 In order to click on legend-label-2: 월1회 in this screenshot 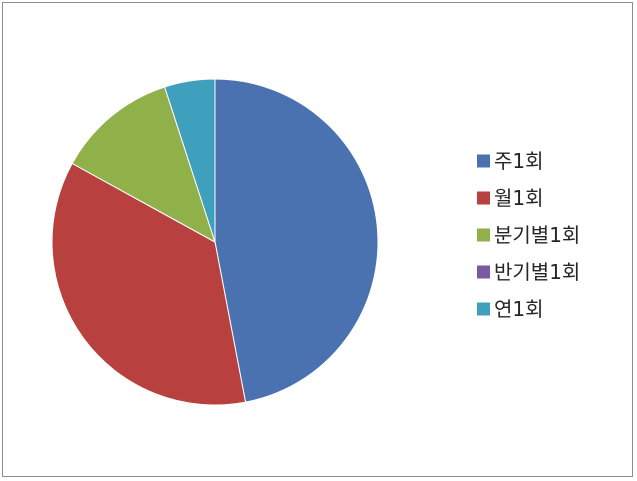, I will do `click(519, 198)`.